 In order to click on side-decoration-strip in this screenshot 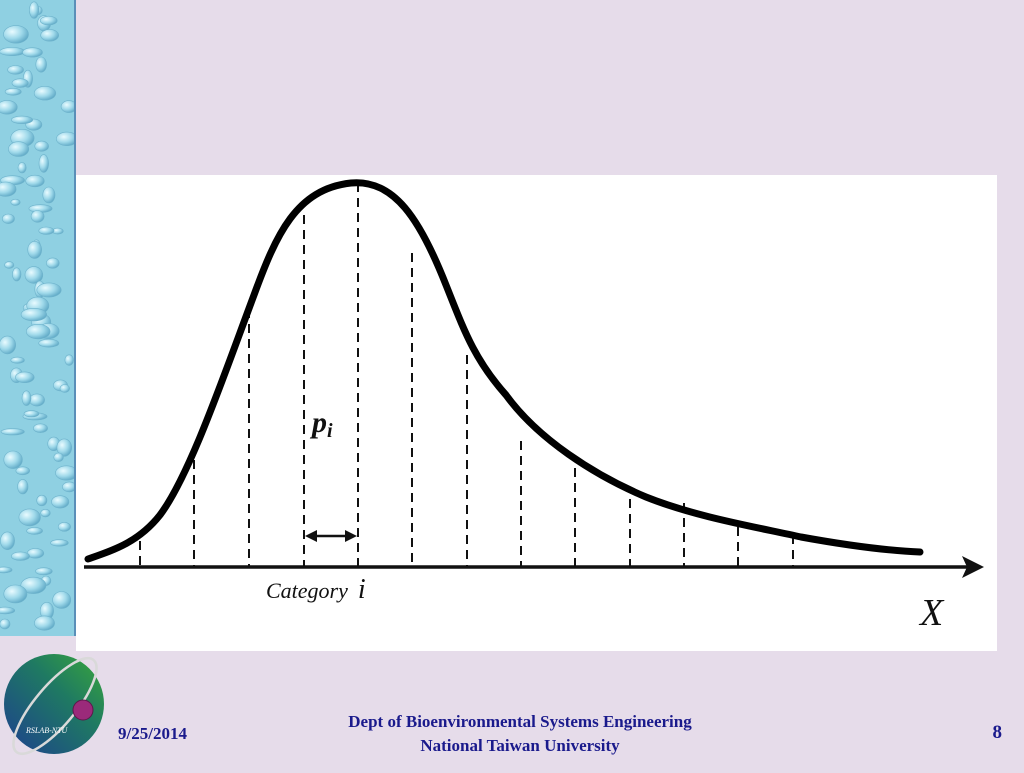, I will do `click(38, 318)`.